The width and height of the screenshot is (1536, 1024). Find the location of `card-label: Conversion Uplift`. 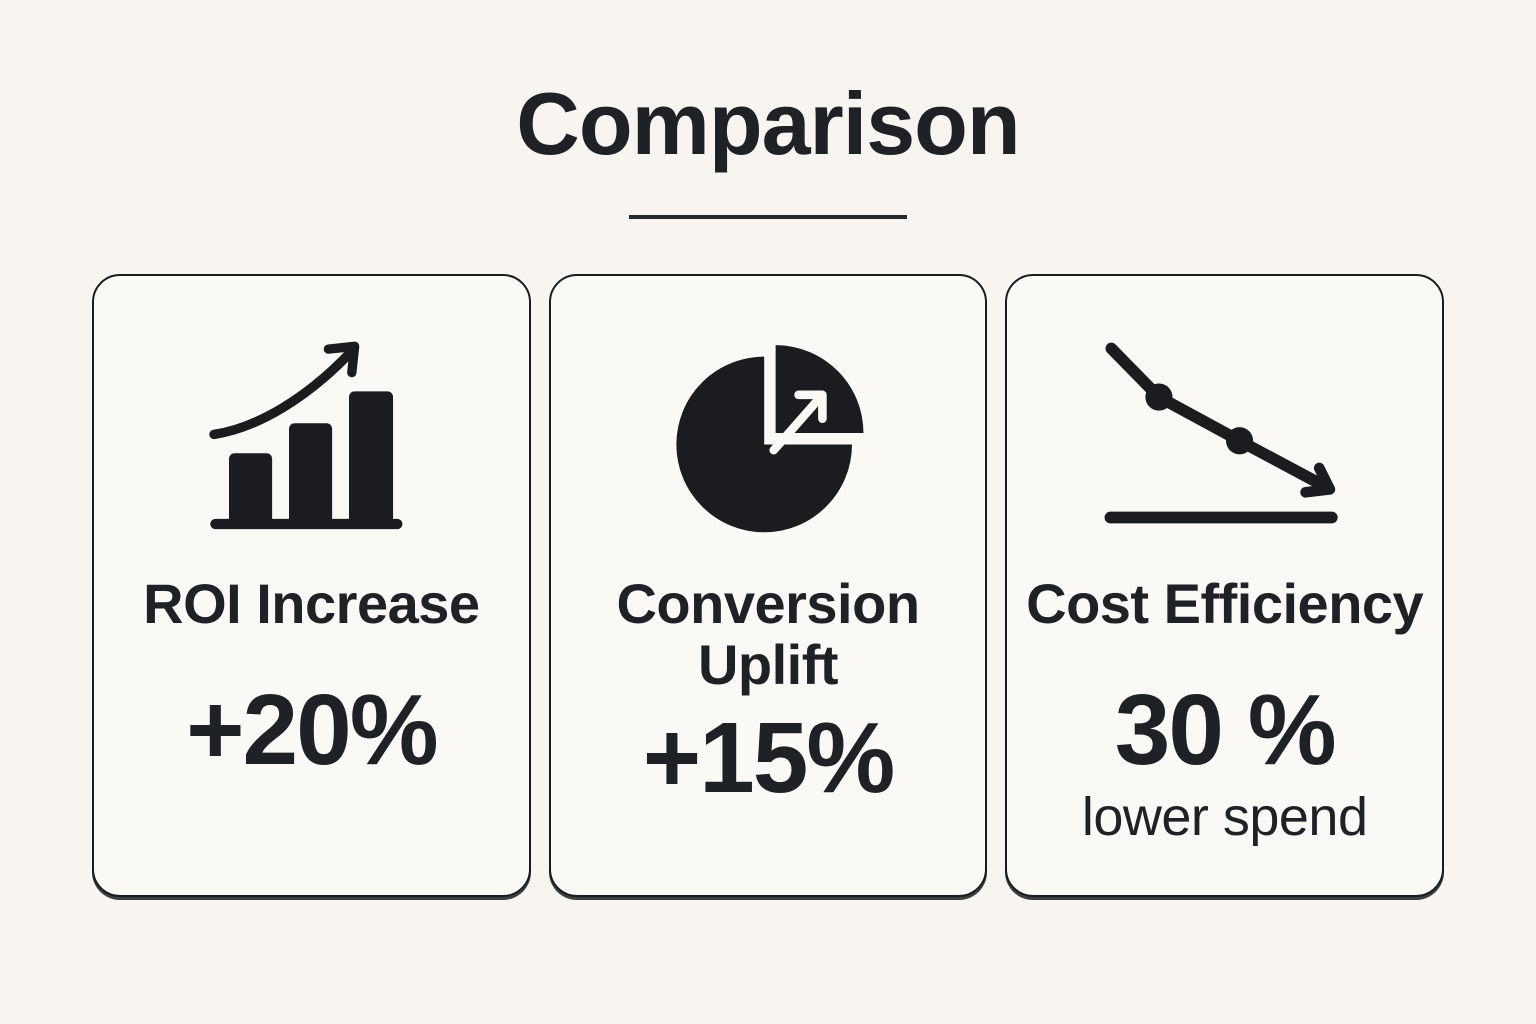

card-label: Conversion Uplift is located at coordinates (768, 634).